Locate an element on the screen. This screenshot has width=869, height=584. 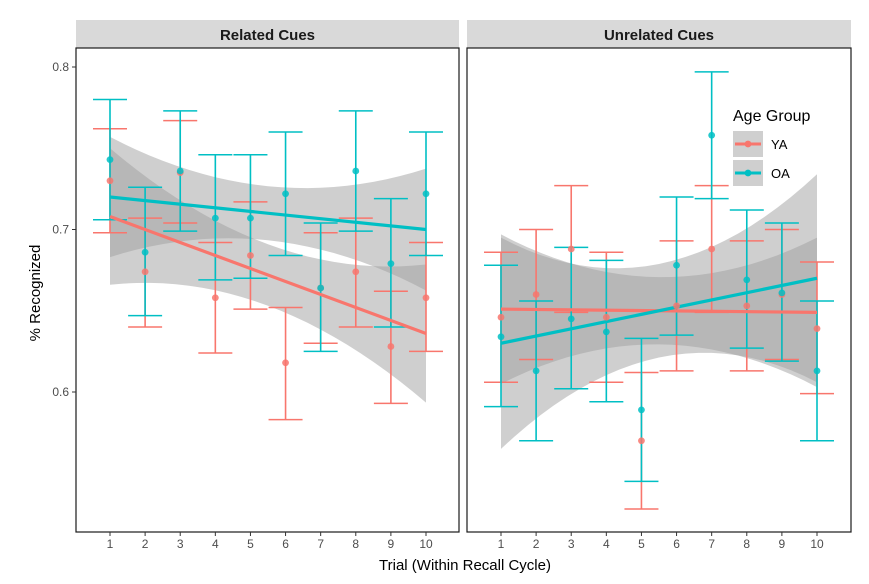
legend: Age Group YA OA is located at coordinates (771, 147).